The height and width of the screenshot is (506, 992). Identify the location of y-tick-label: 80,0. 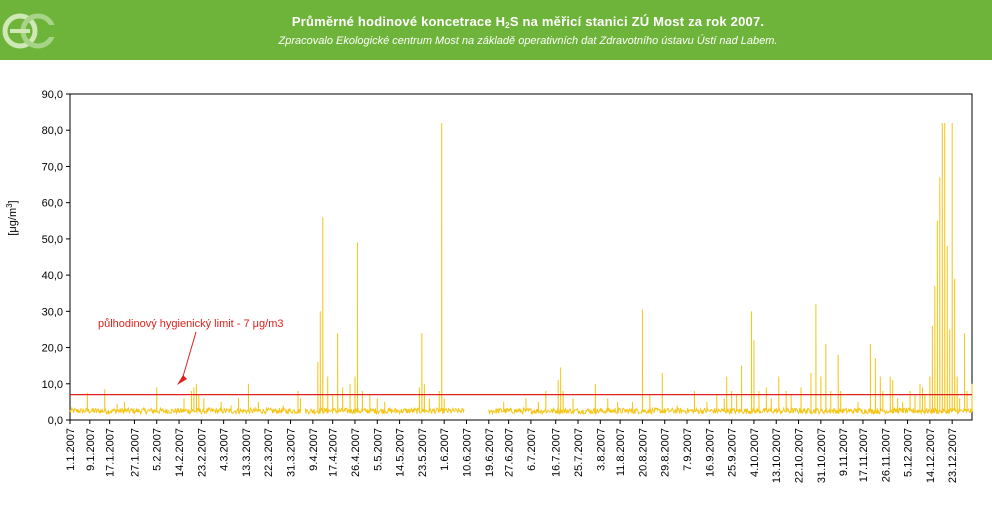
(52, 131).